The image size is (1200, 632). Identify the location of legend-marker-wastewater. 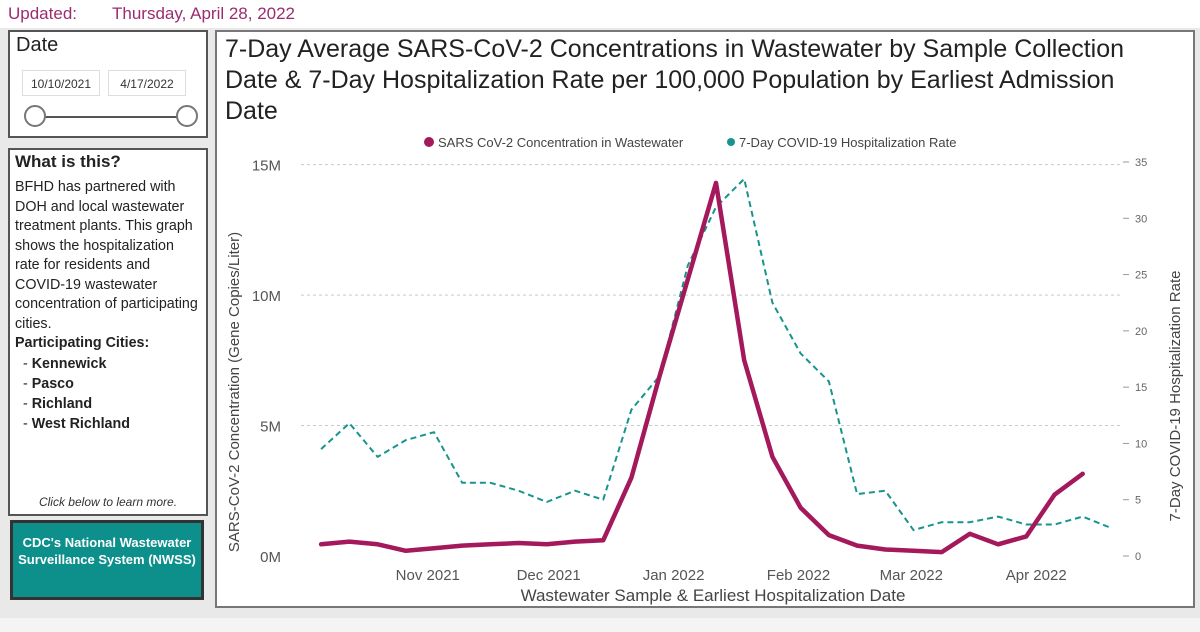
(429, 142).